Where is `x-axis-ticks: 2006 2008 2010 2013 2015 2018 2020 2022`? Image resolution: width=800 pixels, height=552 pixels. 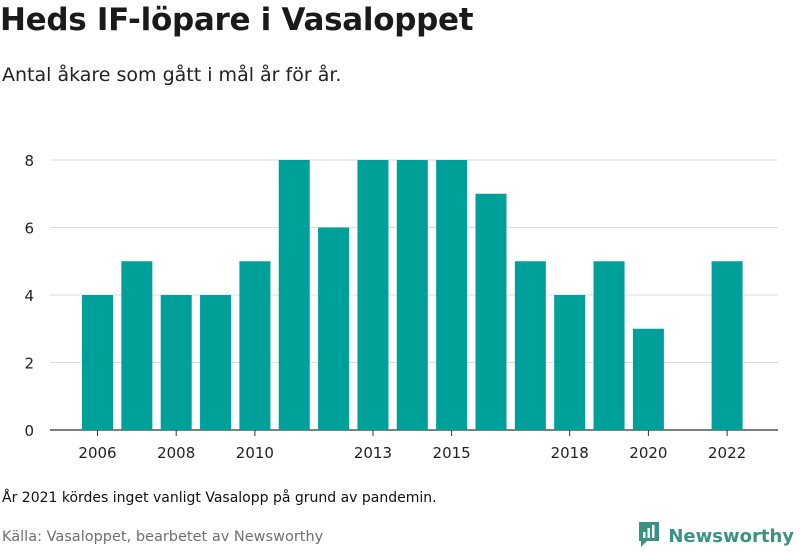
x-axis-ticks: 2006 2008 2010 2013 2015 2018 2020 2022 is located at coordinates (412, 446).